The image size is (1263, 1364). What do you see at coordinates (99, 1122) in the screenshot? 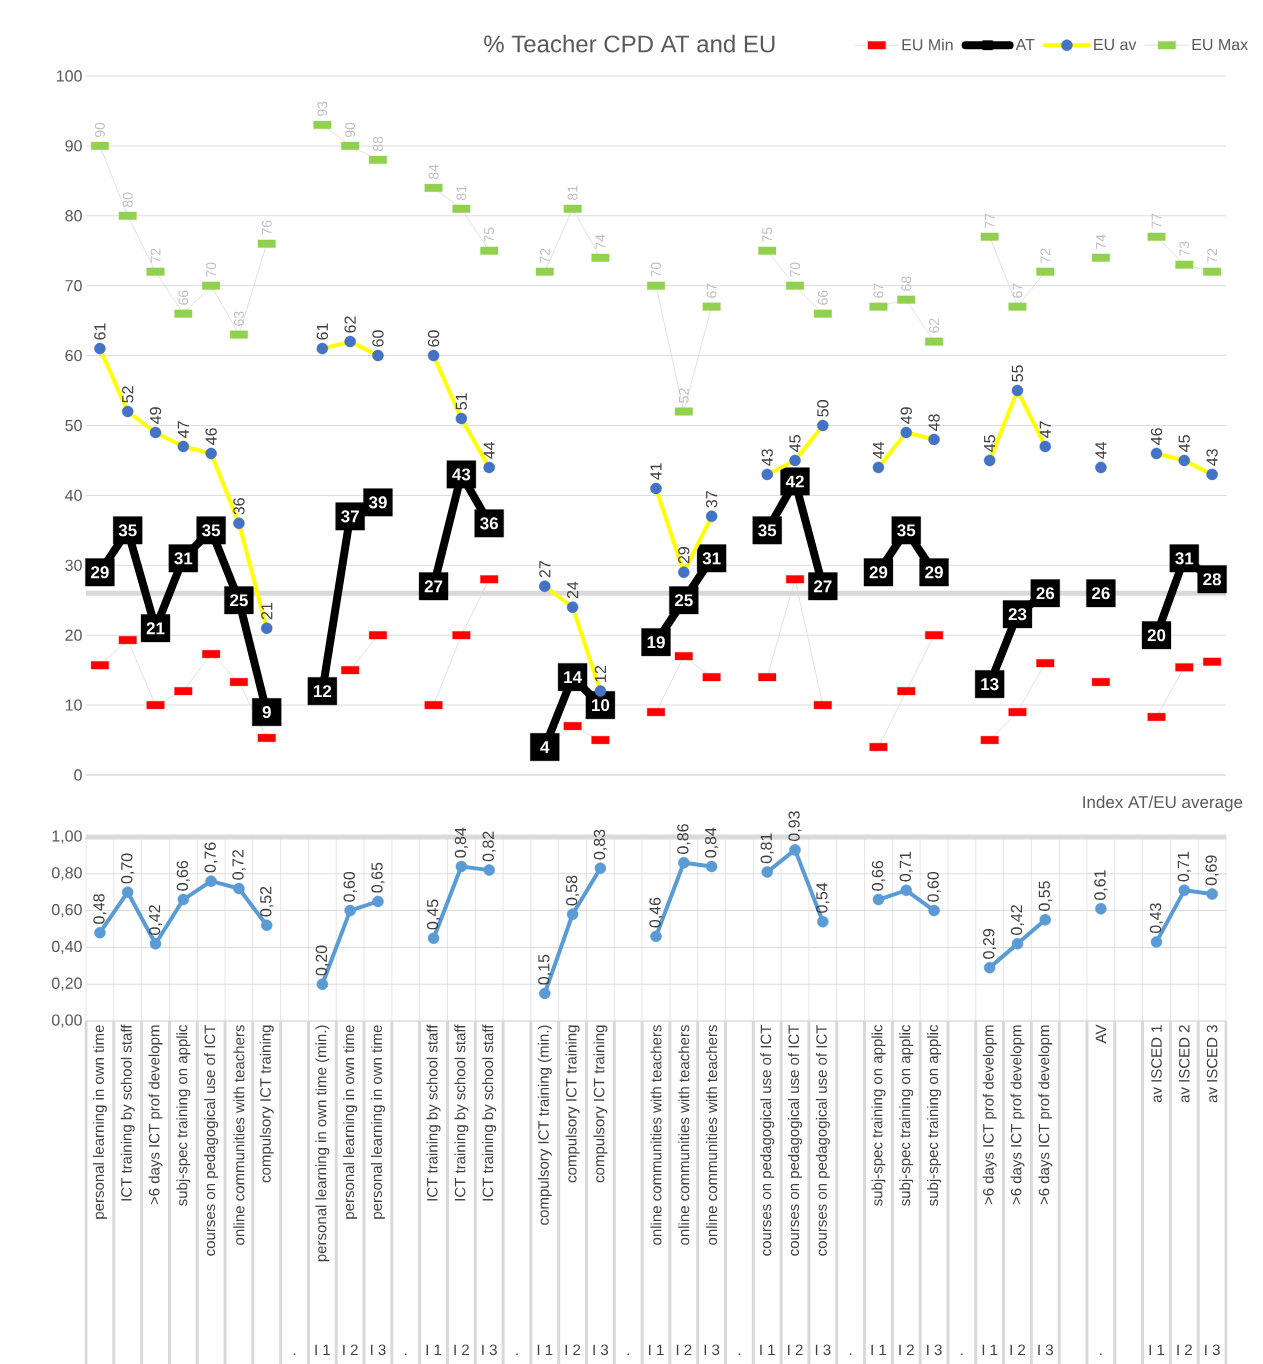
I see `x-tick-label: personal learning in own time` at bounding box center [99, 1122].